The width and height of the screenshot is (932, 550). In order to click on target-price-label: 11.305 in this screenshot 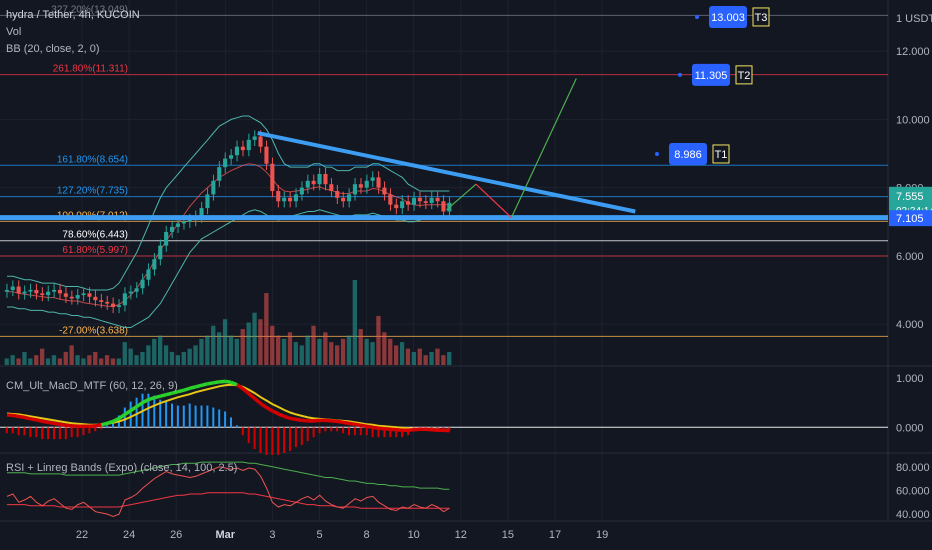, I will do `click(711, 76)`.